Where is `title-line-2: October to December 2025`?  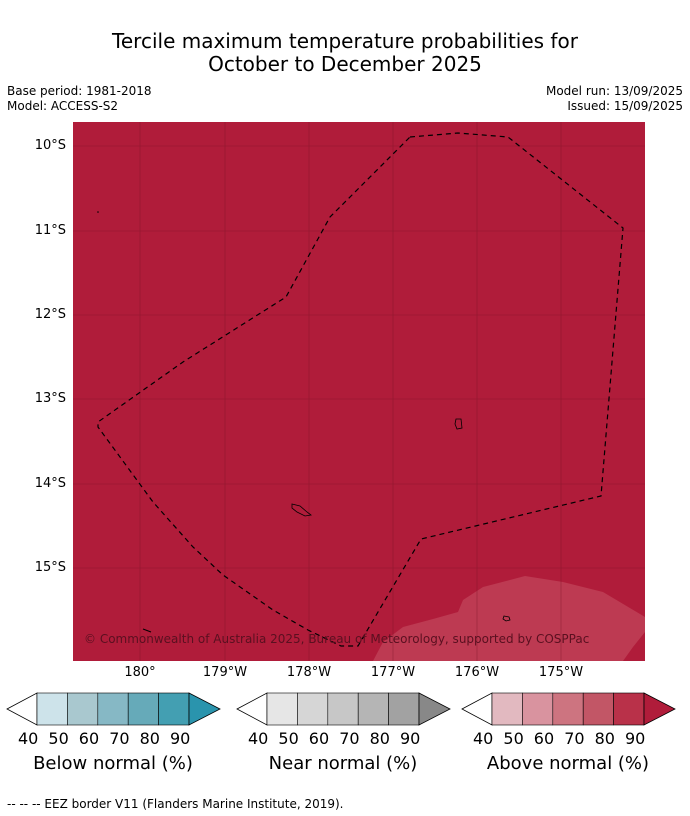
title-line-2: October to December 2025 is located at coordinates (345, 64).